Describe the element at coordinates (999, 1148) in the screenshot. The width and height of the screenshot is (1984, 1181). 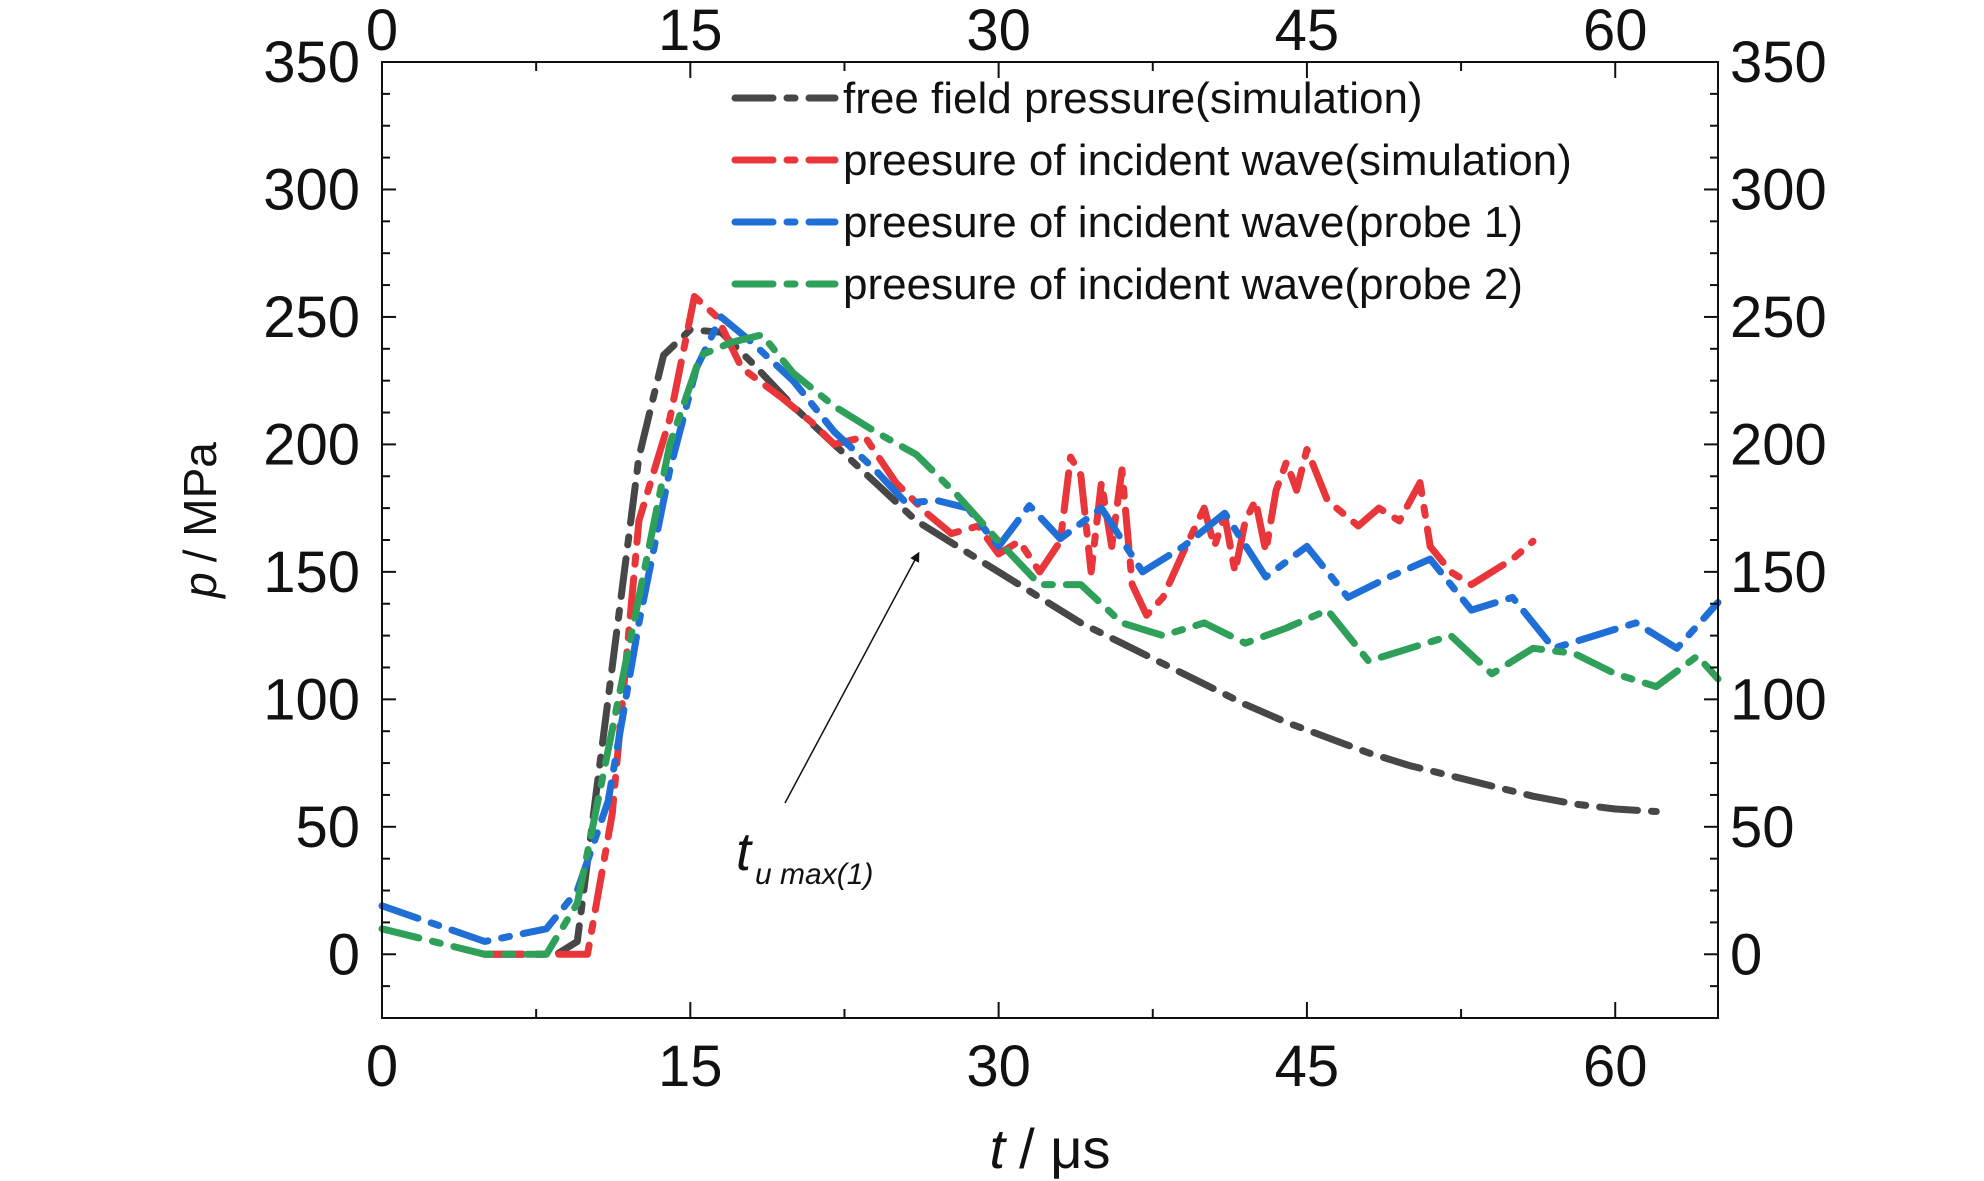
I see `x-axis-var: t` at that location.